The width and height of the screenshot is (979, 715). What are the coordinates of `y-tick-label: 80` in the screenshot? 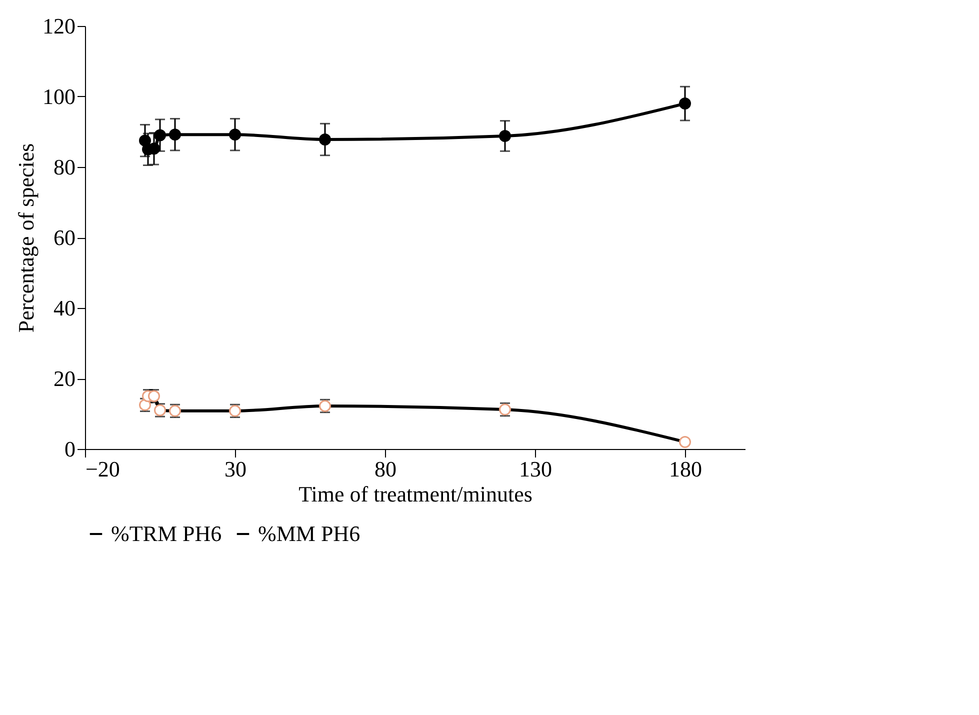 It's located at (65, 167).